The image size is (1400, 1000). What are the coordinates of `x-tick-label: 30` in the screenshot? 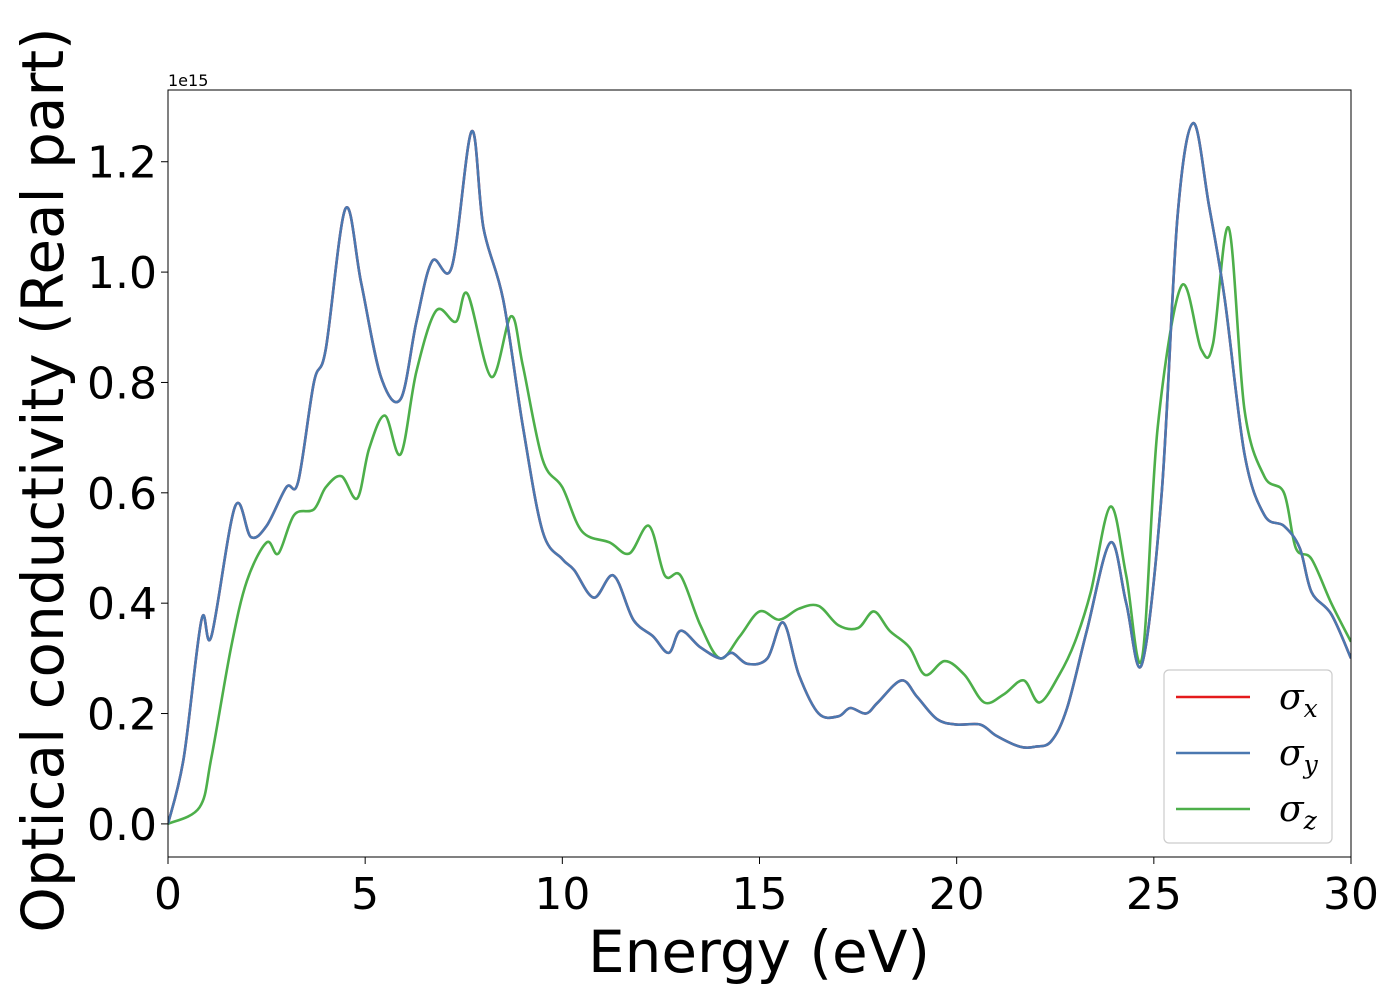 It's located at (1351, 894).